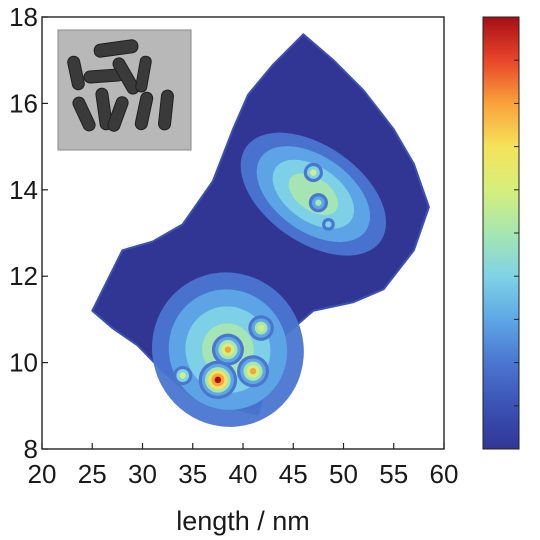 The height and width of the screenshot is (540, 540). What do you see at coordinates (393, 474) in the screenshot?
I see `x-tick-label: 55` at bounding box center [393, 474].